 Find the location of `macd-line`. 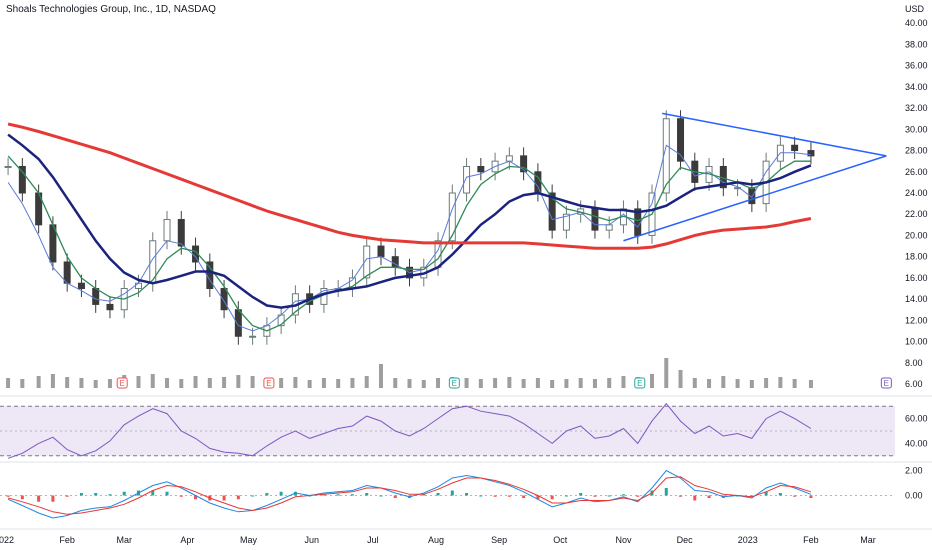

macd-line is located at coordinates (409, 494).